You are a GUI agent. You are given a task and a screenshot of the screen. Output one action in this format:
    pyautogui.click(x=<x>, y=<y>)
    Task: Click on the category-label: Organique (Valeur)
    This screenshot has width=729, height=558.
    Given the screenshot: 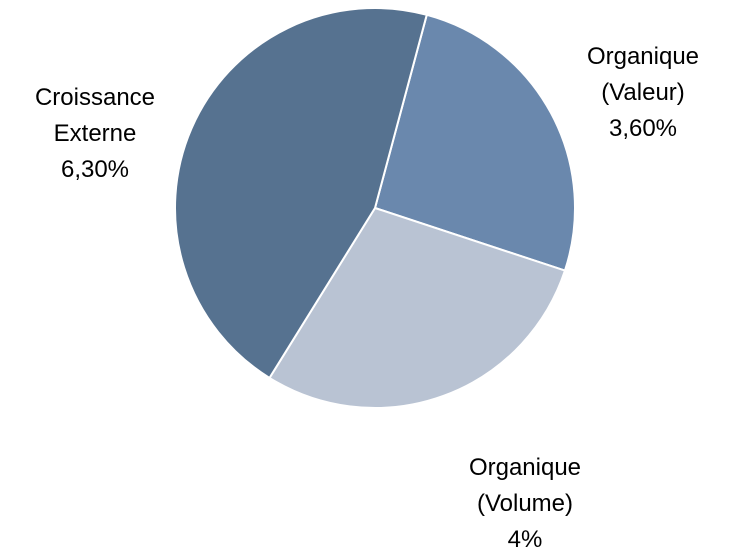 What is the action you would take?
    pyautogui.click(x=643, y=74)
    